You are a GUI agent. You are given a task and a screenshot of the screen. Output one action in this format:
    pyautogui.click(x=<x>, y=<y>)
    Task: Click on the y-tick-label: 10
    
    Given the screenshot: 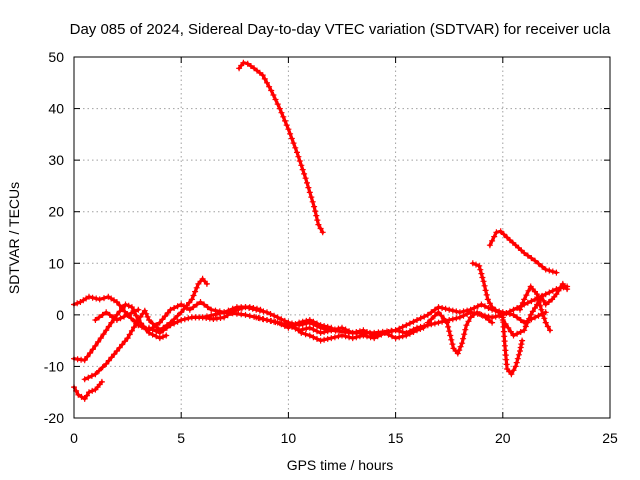 What is the action you would take?
    pyautogui.click(x=56, y=263)
    